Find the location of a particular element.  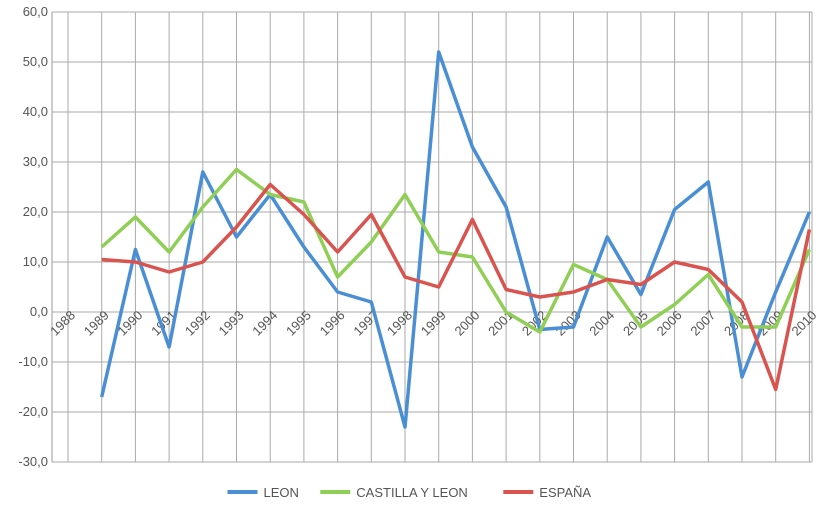

y-tick-label: -30,0 is located at coordinates (33, 461).